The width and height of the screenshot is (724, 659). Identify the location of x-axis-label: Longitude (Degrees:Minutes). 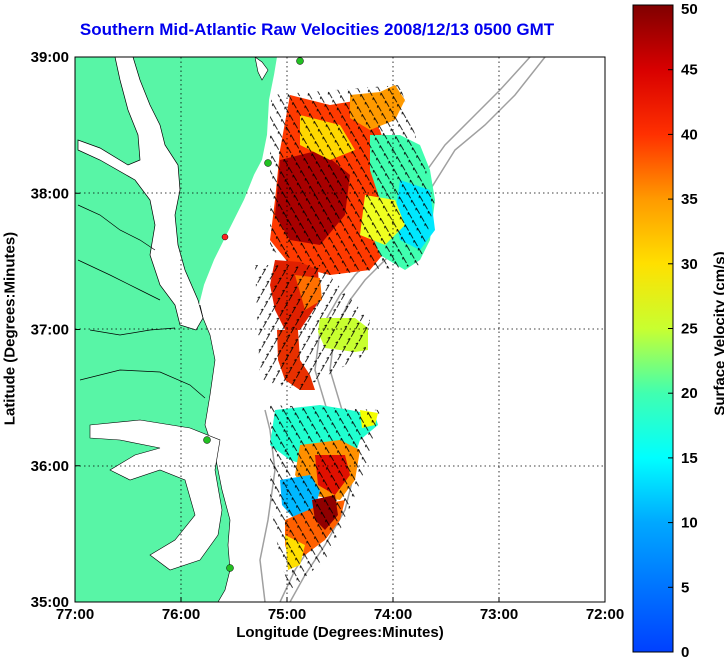
(340, 632).